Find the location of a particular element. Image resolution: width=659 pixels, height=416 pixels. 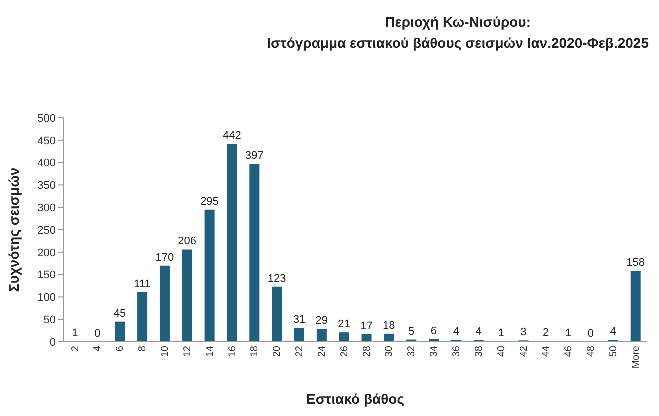

data-label: 111 is located at coordinates (142, 284).